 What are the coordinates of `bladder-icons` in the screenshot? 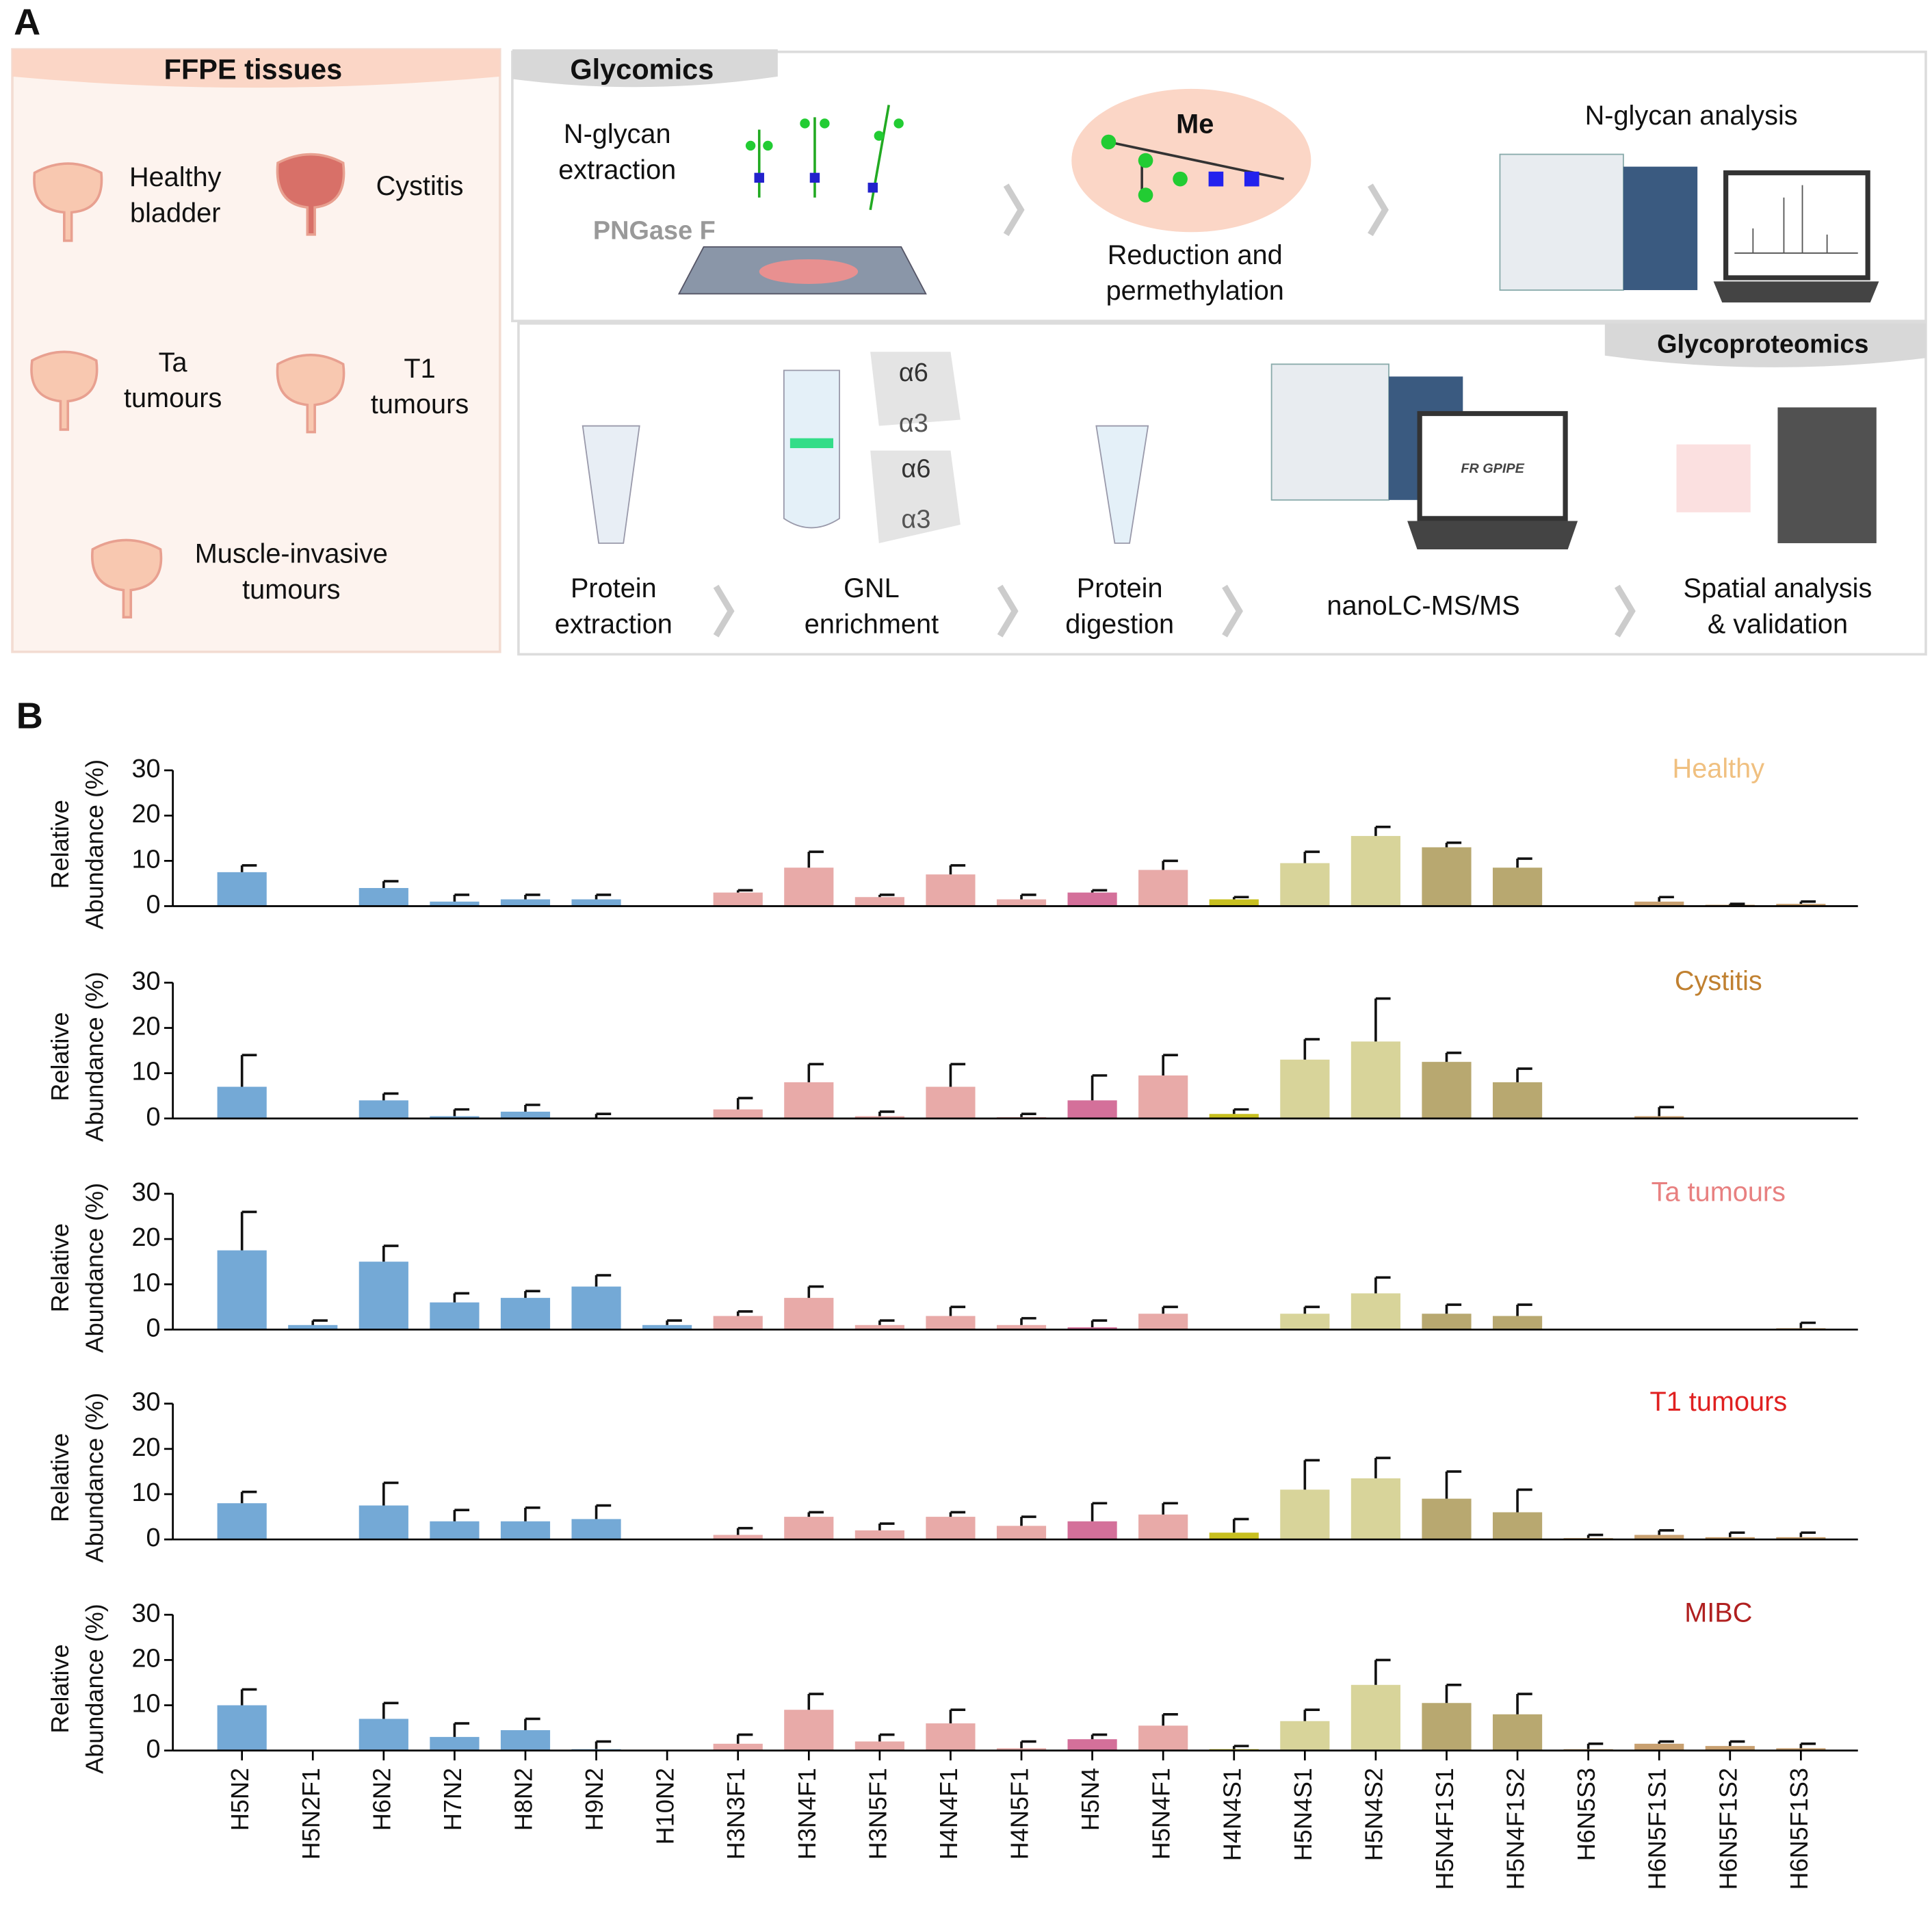 It's located at (187, 386).